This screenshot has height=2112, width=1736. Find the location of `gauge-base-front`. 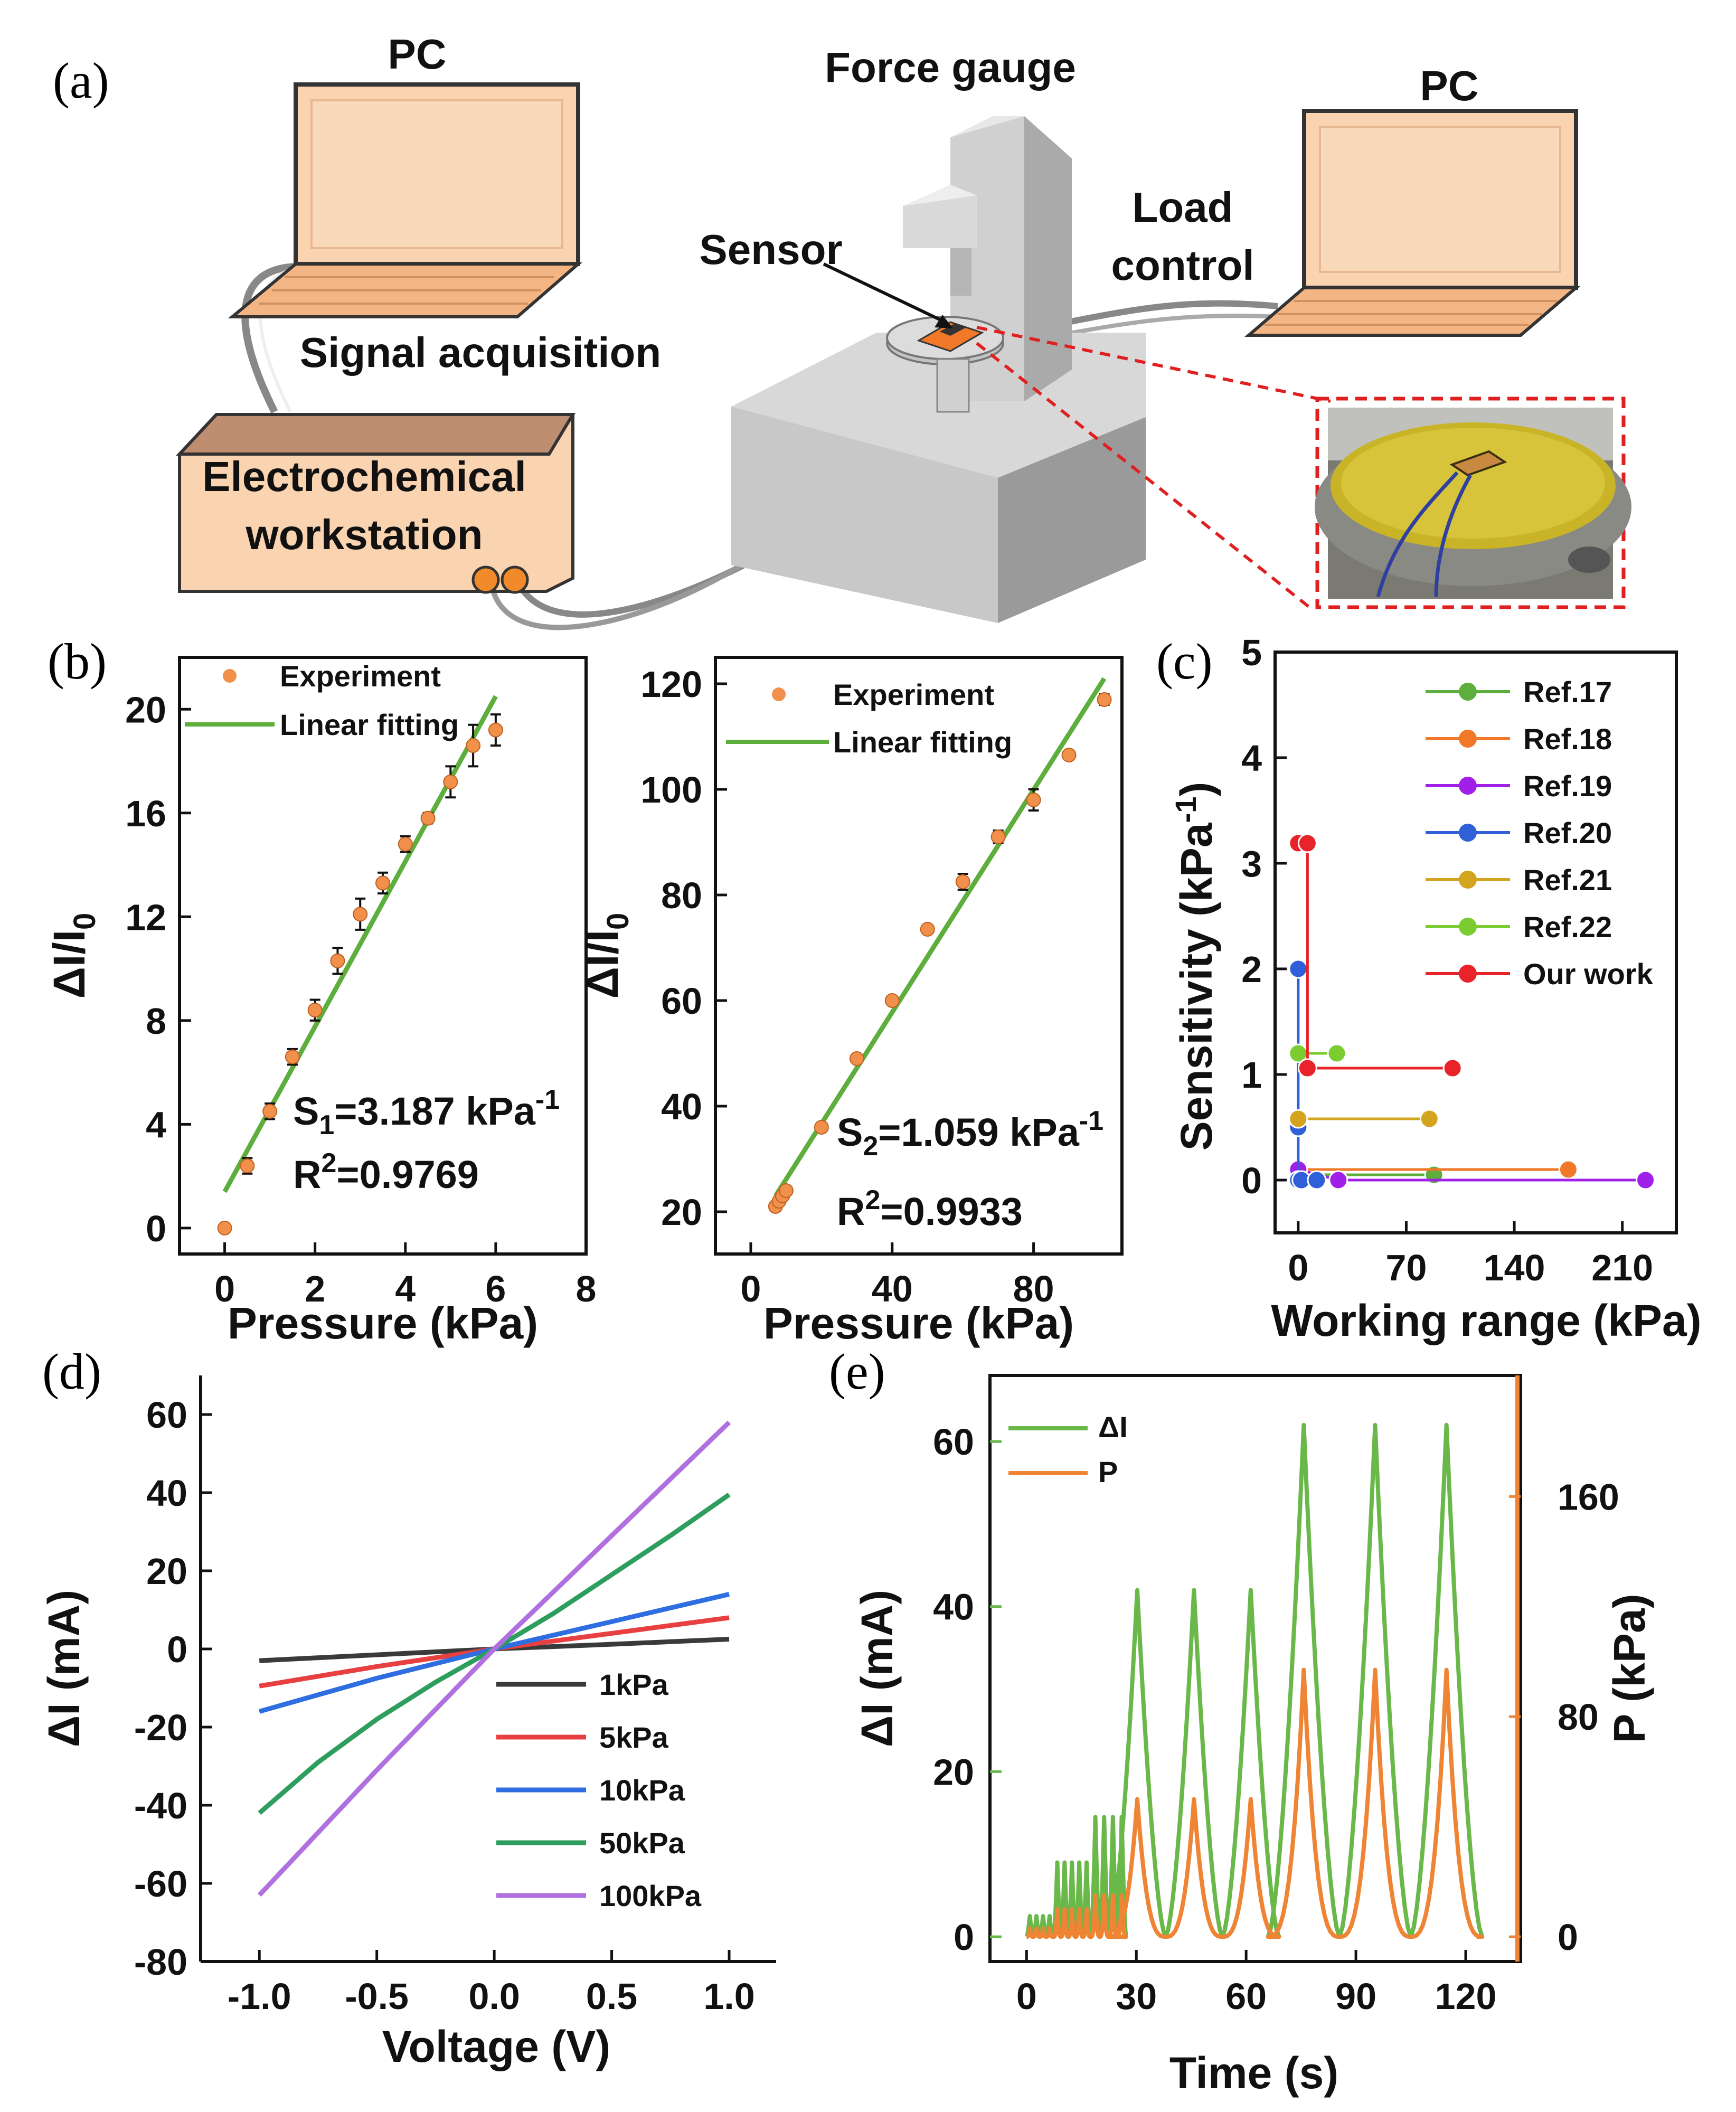

gauge-base-front is located at coordinates (864, 515).